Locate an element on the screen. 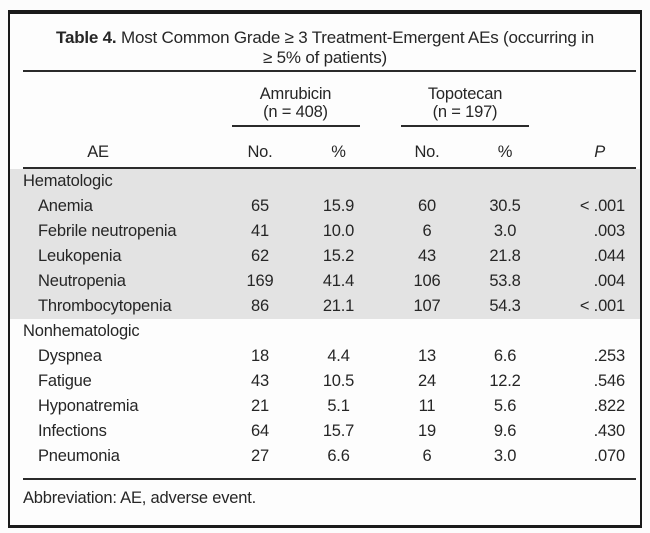 The width and height of the screenshot is (650, 533). topotecan-no-value: 19 is located at coordinates (427, 431).